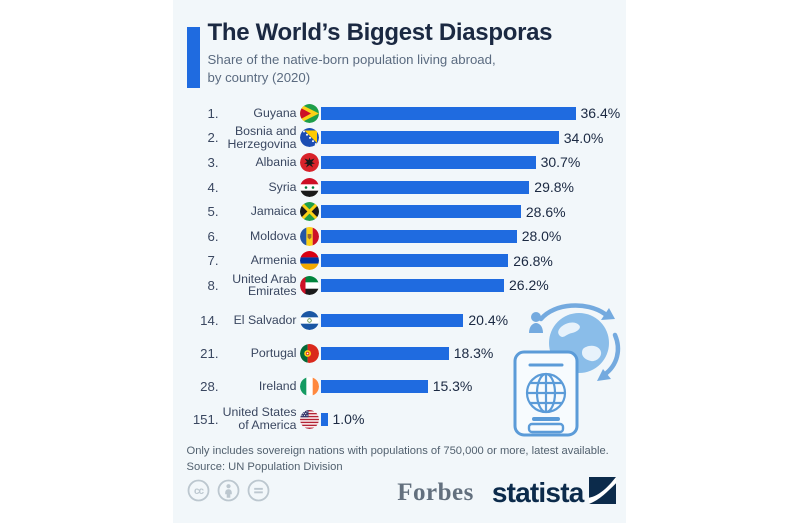 The image size is (798, 523). I want to click on chart-row: 14. El Salvador 20.4%, so click(399, 320).